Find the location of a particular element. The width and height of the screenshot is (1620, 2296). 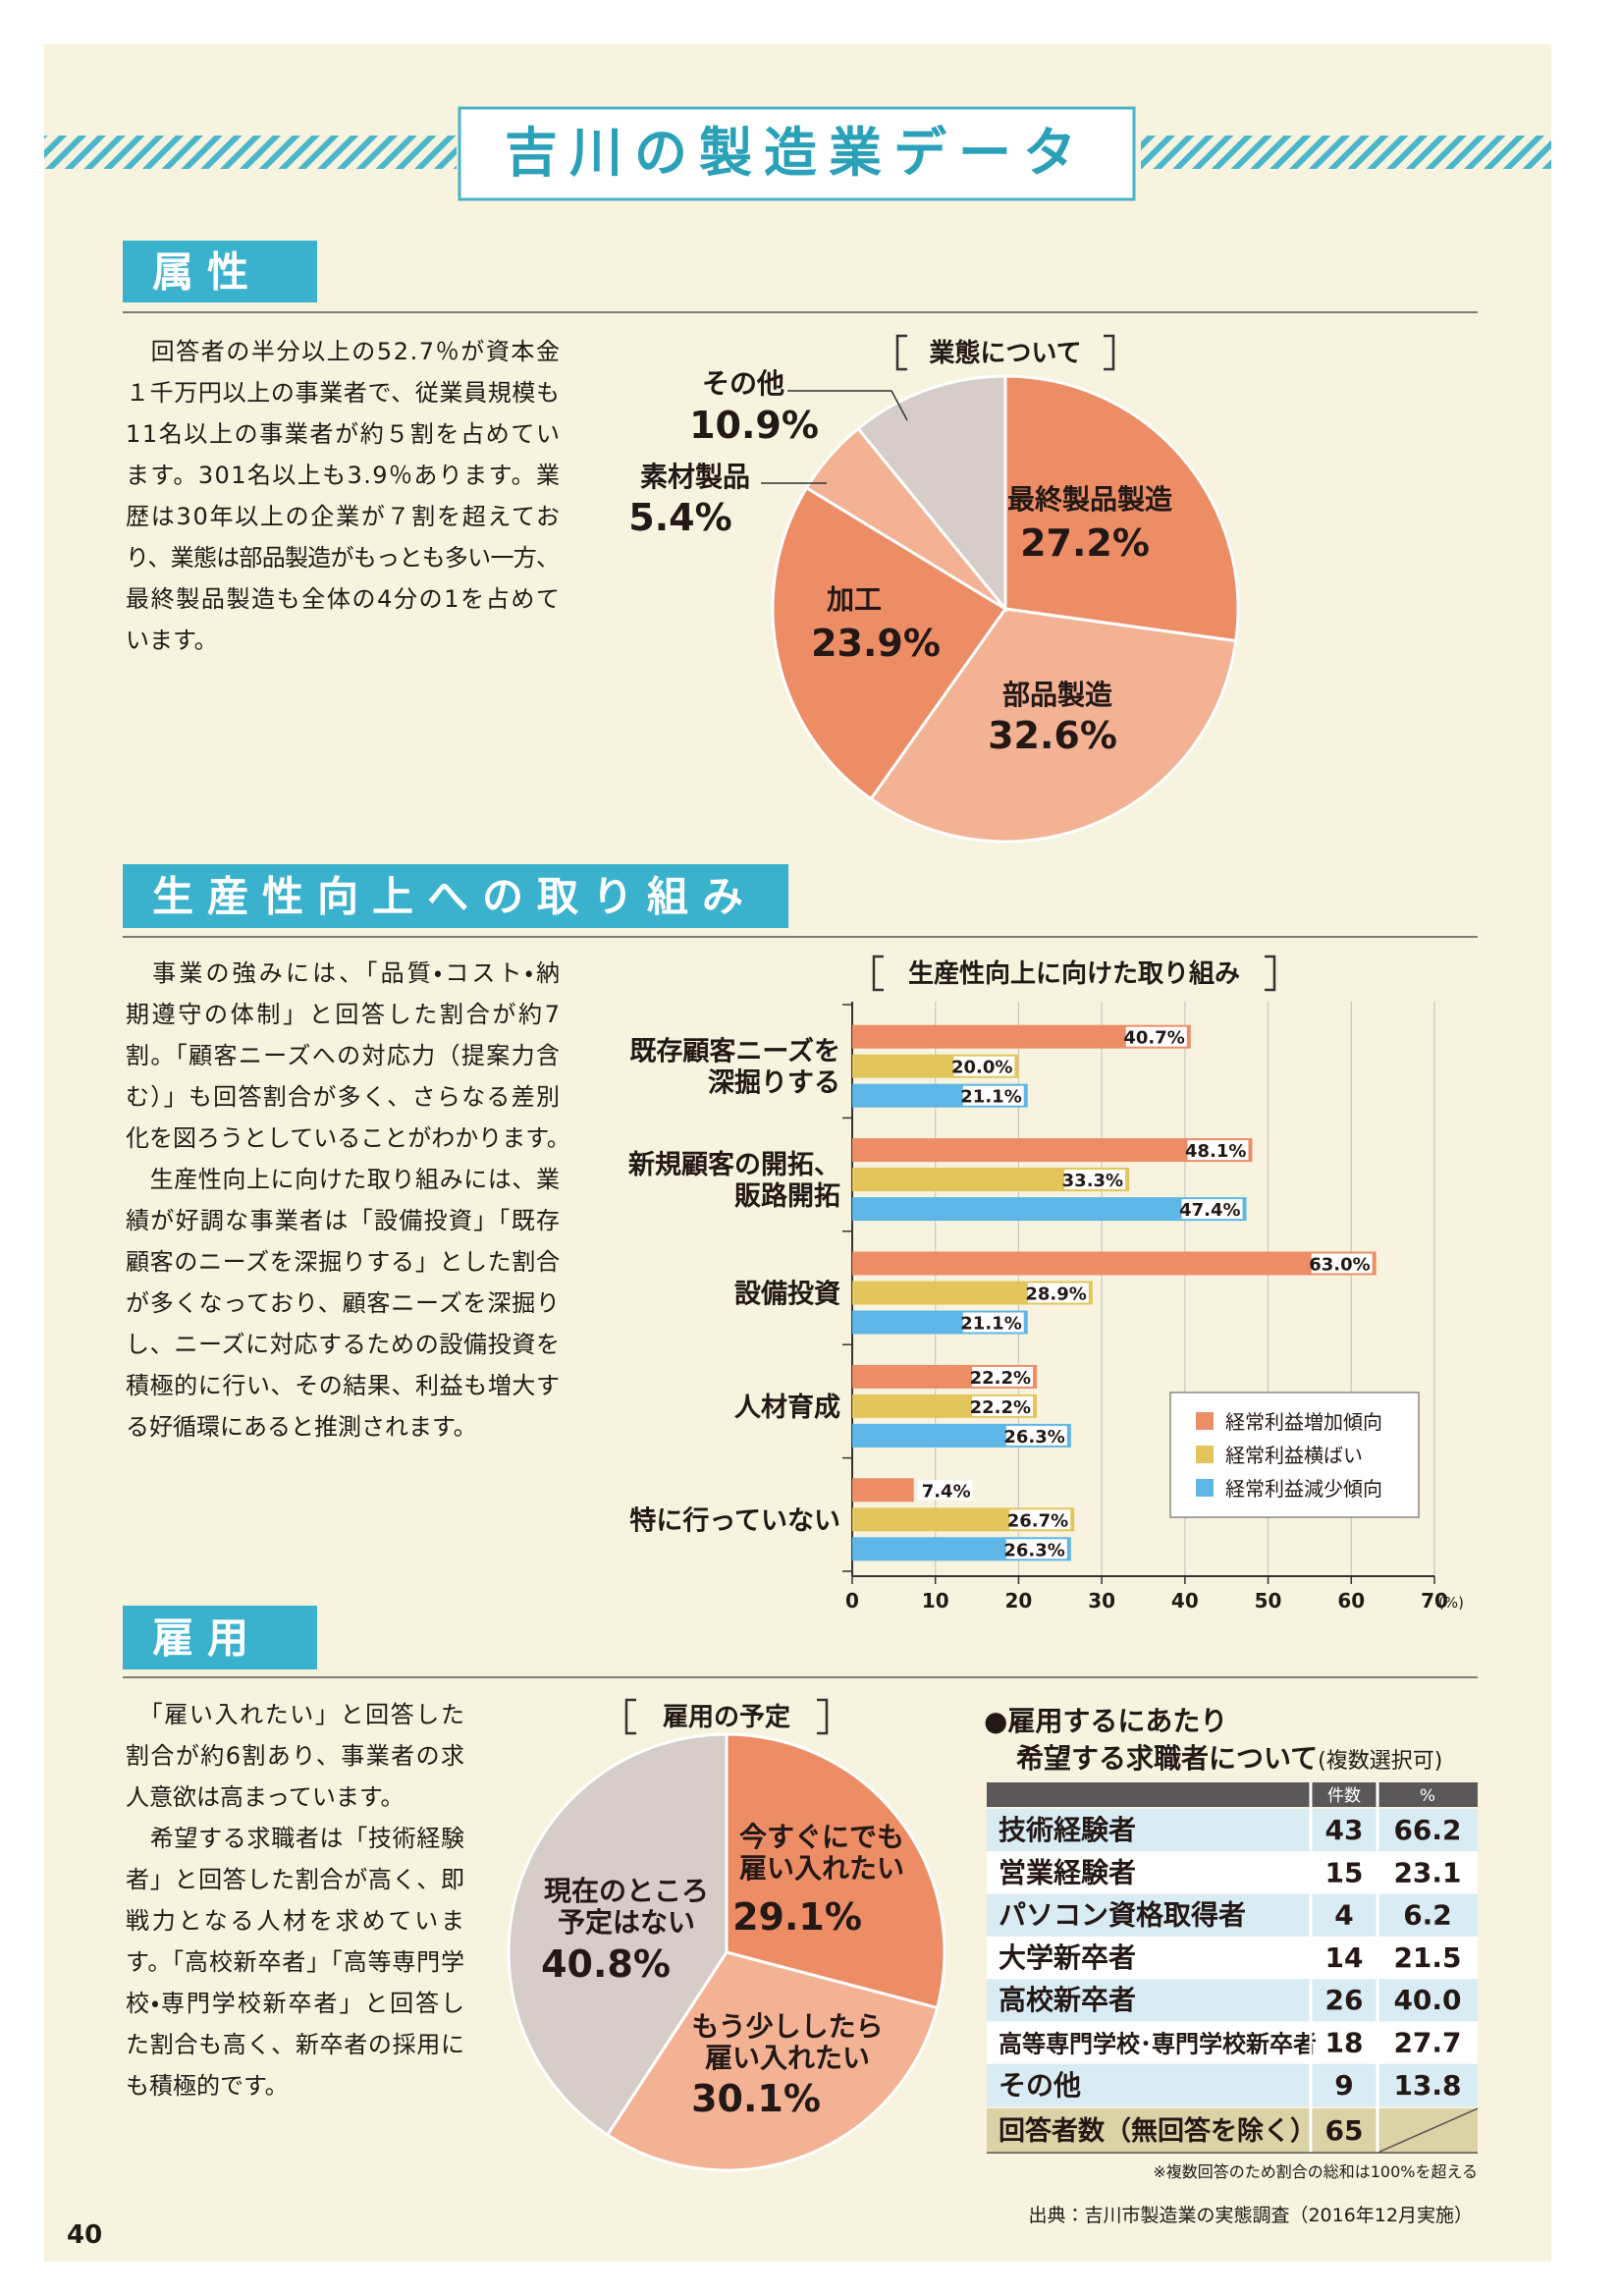

body-text: 歴は30年以上の企業が７割を超えてお is located at coordinates (343, 516).